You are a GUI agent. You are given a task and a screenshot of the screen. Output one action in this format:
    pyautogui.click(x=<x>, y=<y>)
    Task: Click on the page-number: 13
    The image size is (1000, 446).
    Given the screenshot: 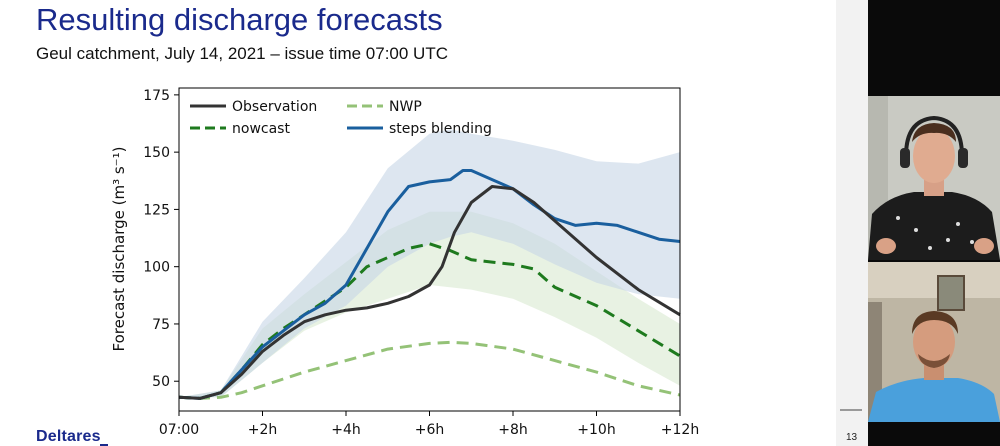 What is the action you would take?
    pyautogui.click(x=852, y=437)
    